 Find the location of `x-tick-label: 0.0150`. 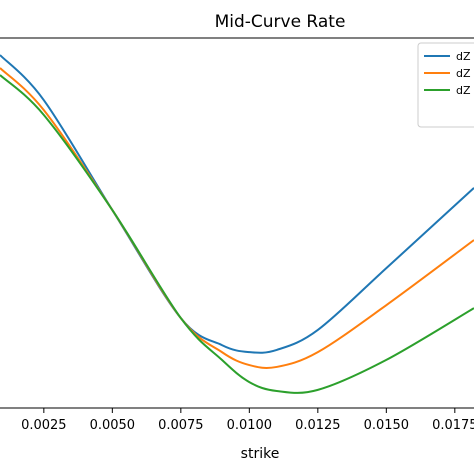

x-tick-label: 0.0150 is located at coordinates (387, 425).